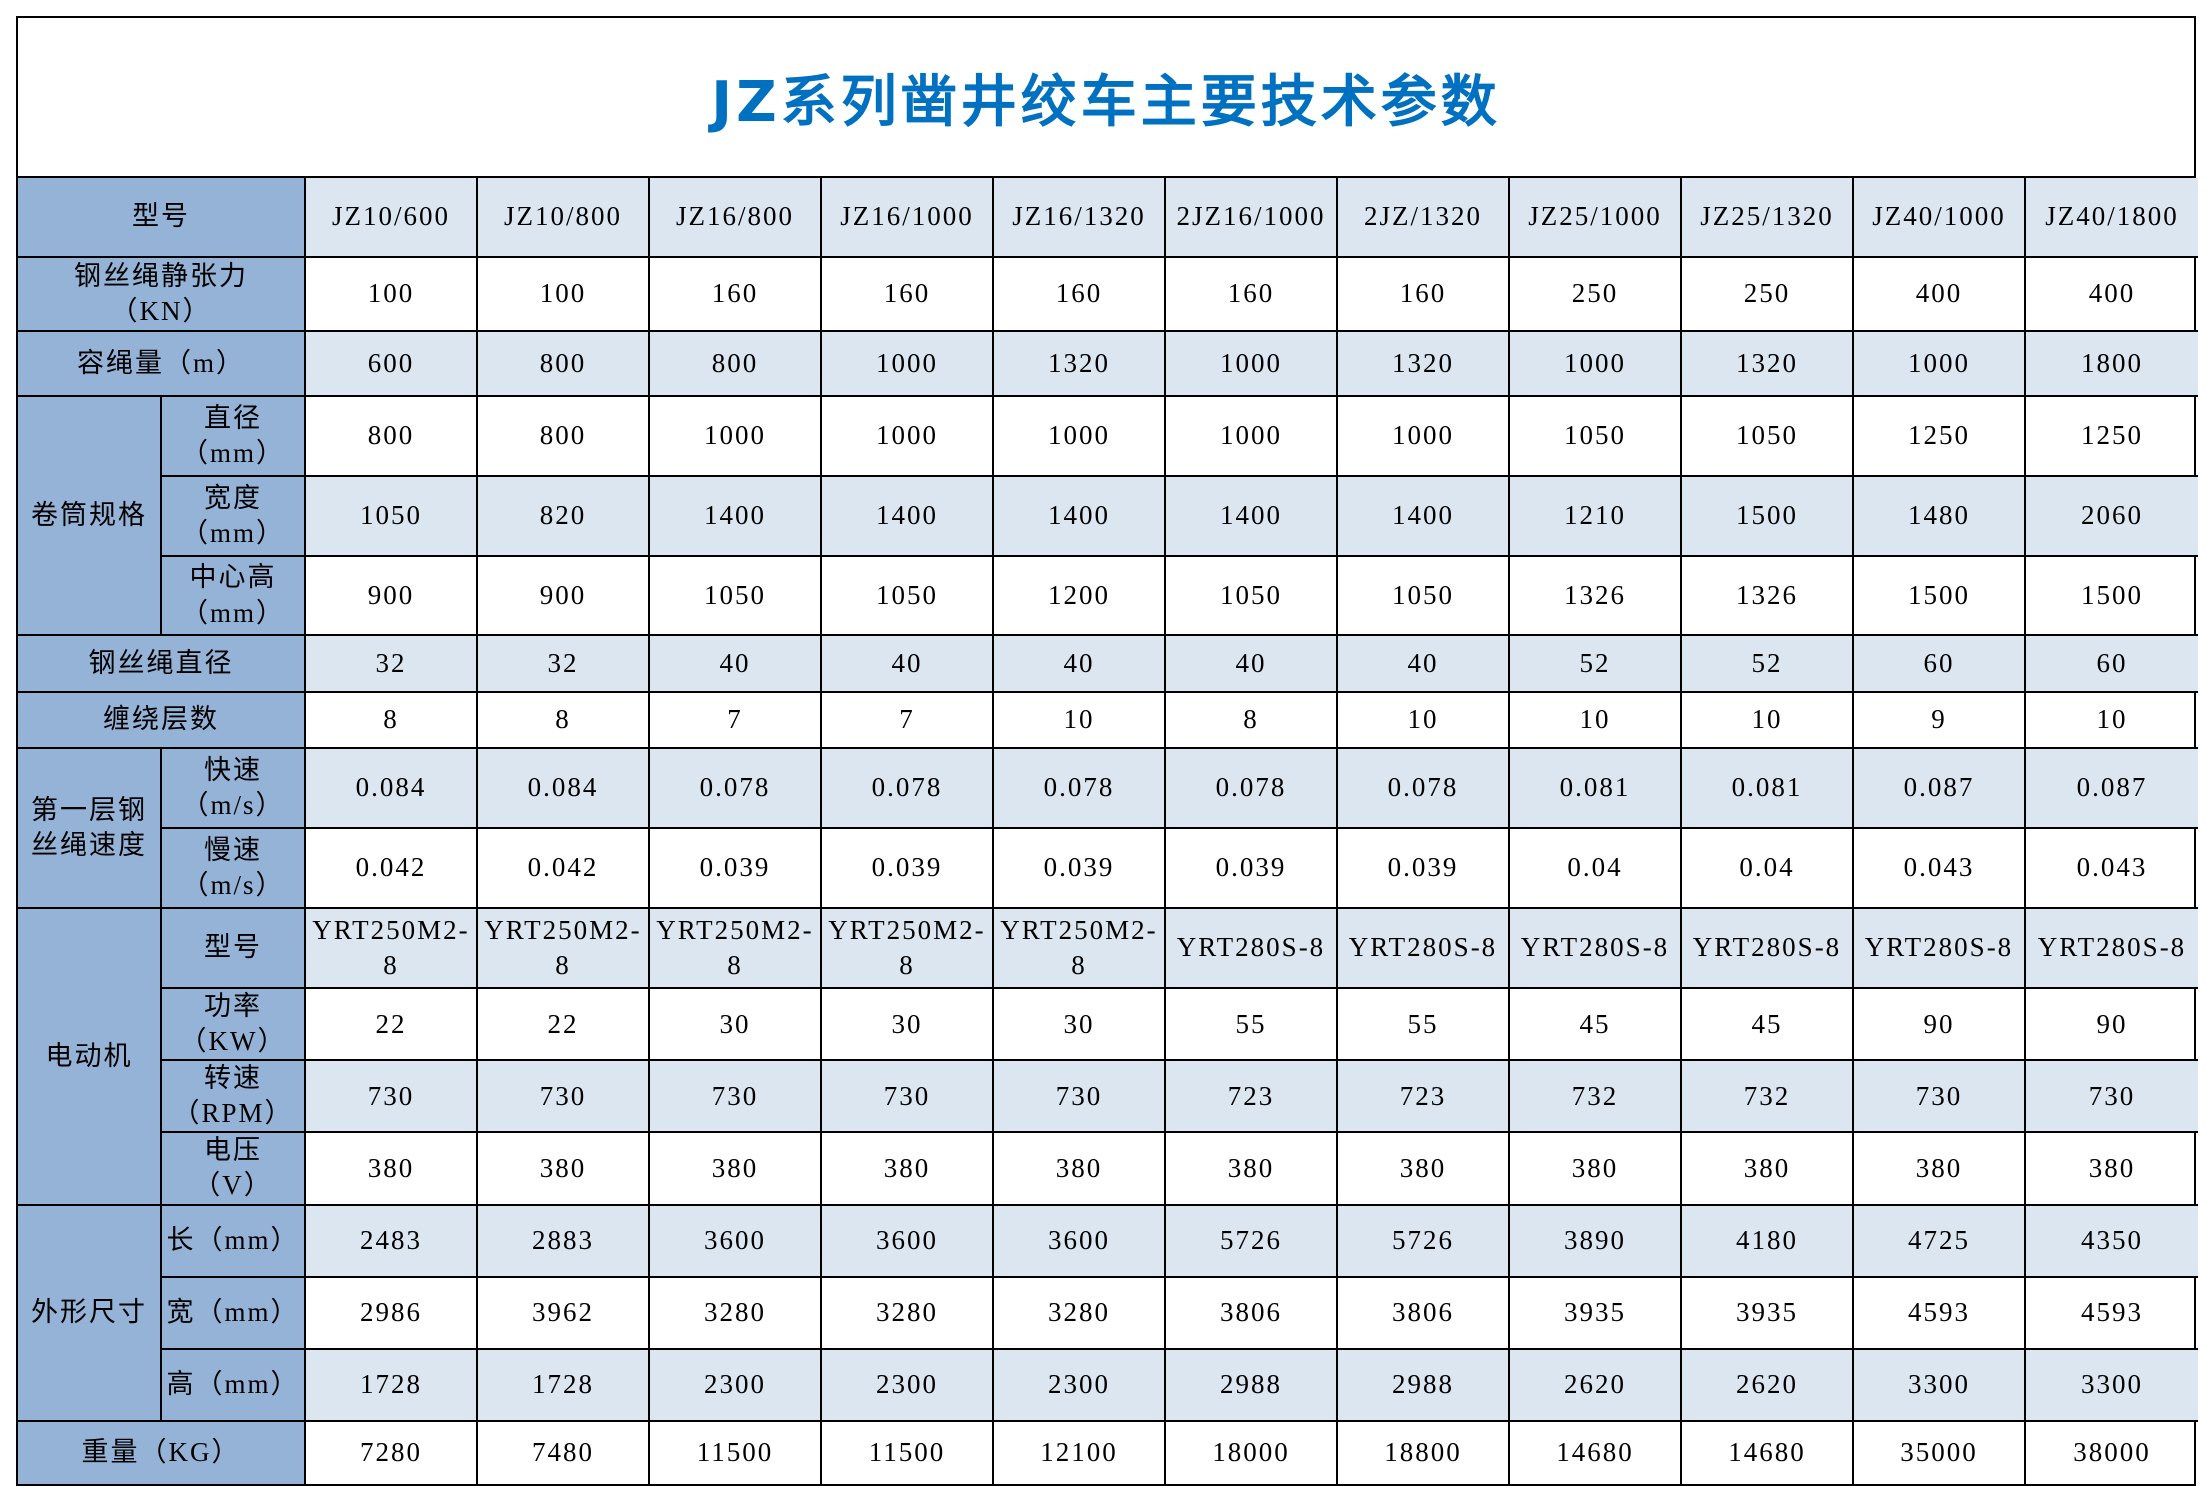  What do you see at coordinates (391, 663) in the screenshot?
I see `value-cell: 32` at bounding box center [391, 663].